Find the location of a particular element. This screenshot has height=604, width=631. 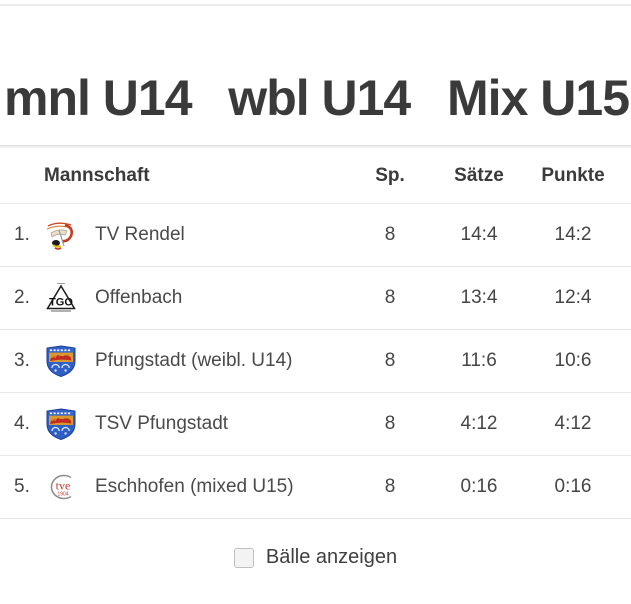

show-balls-label: Bälle anzeigen is located at coordinates (331, 557).